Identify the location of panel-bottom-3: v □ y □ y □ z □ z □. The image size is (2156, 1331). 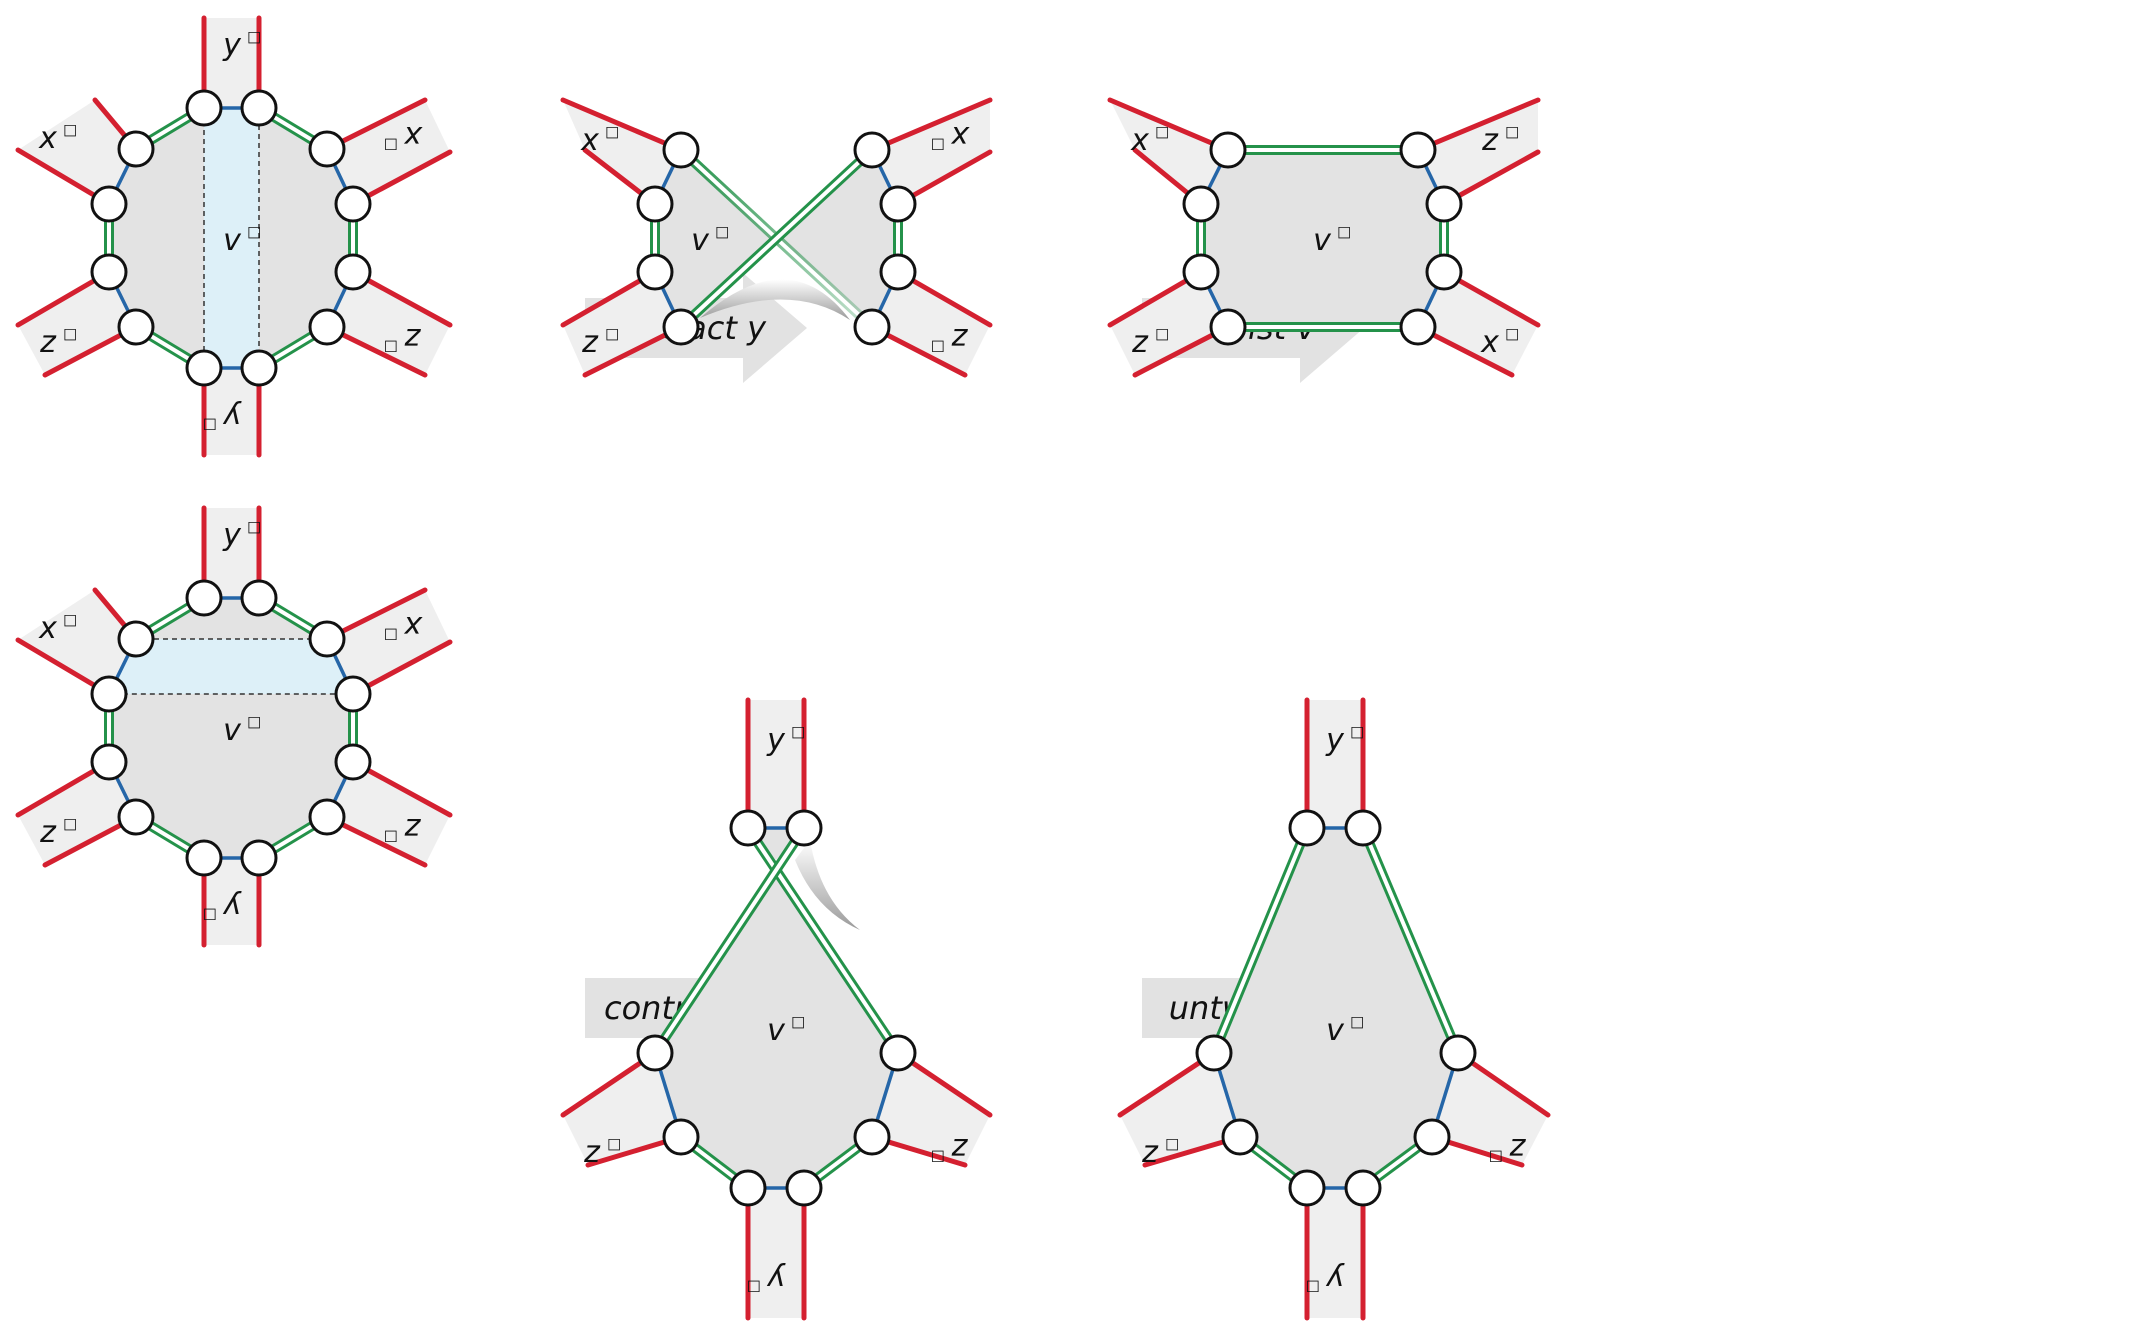
(1334, 1009).